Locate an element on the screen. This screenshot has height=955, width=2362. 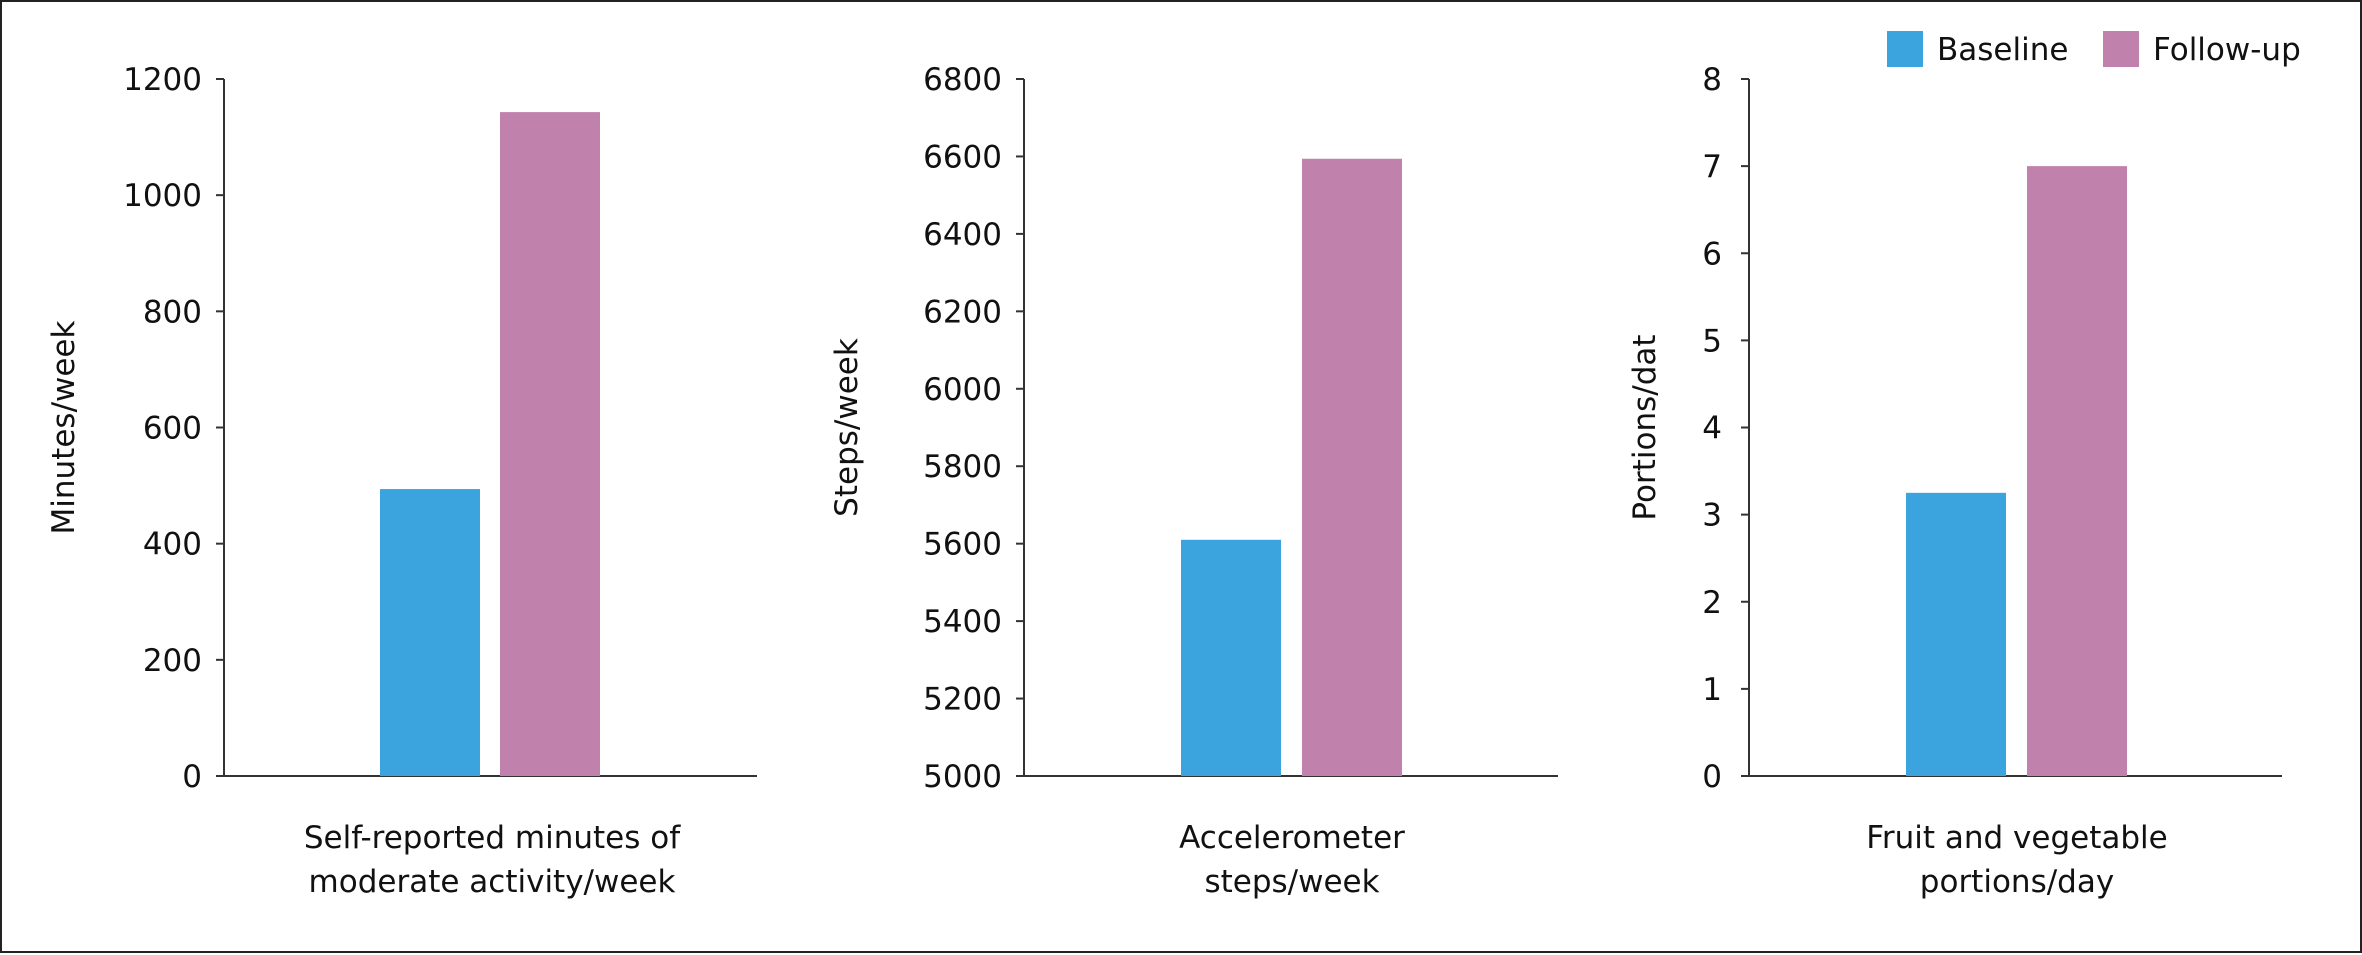
x-category-label: moderate activity/week is located at coordinates (492, 882).